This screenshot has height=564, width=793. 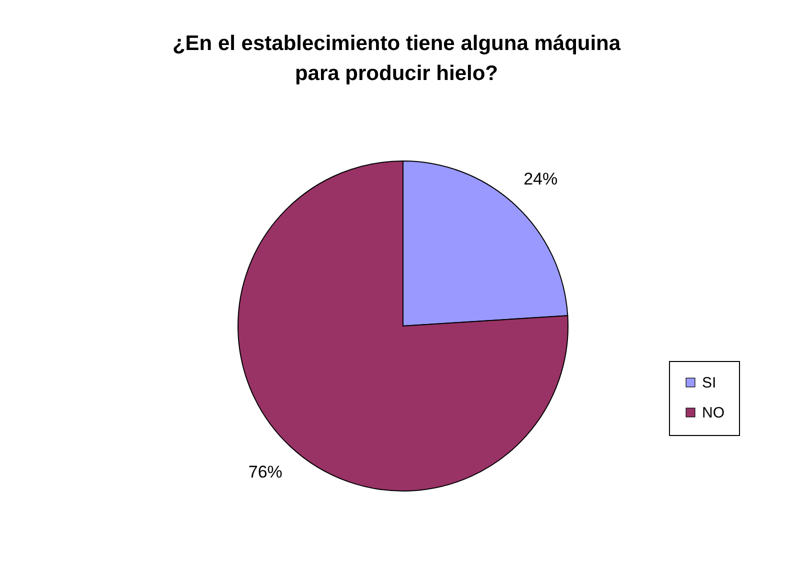 I want to click on chart-title: ¿En el establecimiento tiene alguna máquina para producir hielo?, so click(x=396, y=58).